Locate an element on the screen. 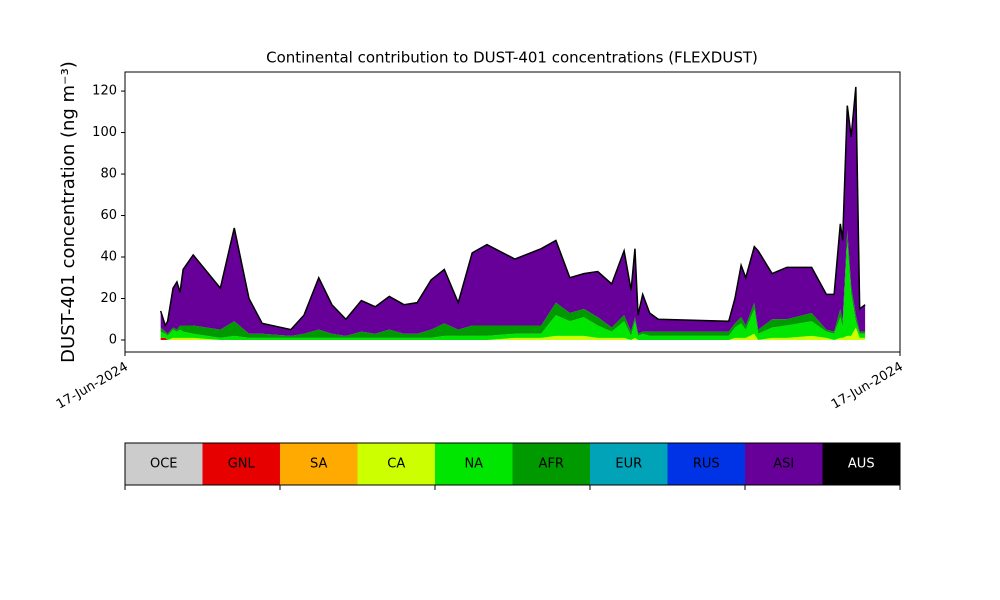 The width and height of the screenshot is (1000, 600). legend-label: GNL is located at coordinates (242, 464).